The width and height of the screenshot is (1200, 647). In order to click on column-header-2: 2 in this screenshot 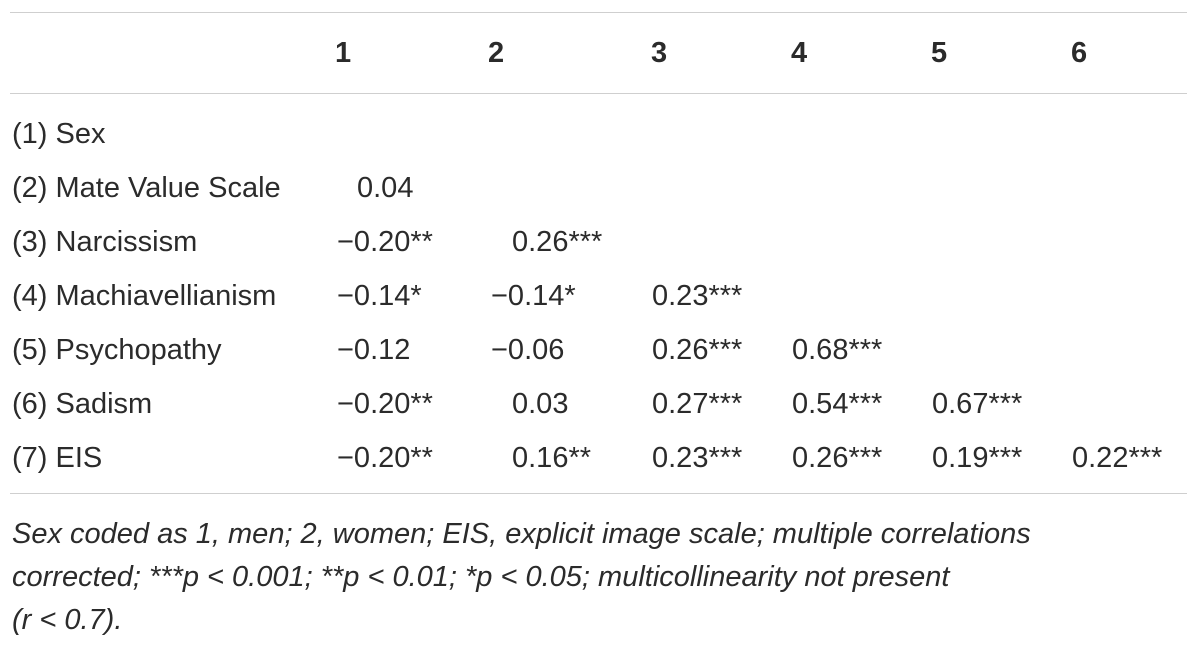, I will do `click(496, 53)`.